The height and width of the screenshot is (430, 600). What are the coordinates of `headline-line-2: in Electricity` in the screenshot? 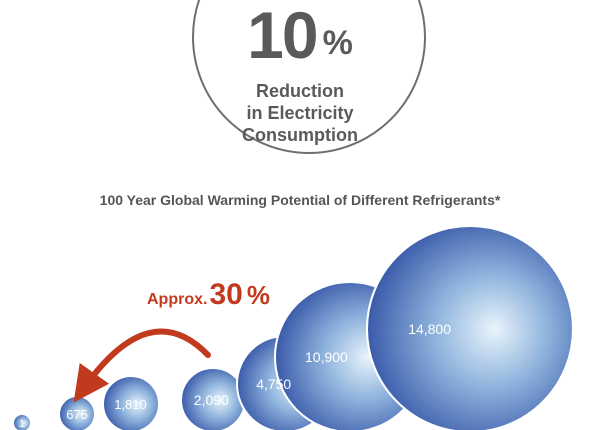 It's located at (300, 113).